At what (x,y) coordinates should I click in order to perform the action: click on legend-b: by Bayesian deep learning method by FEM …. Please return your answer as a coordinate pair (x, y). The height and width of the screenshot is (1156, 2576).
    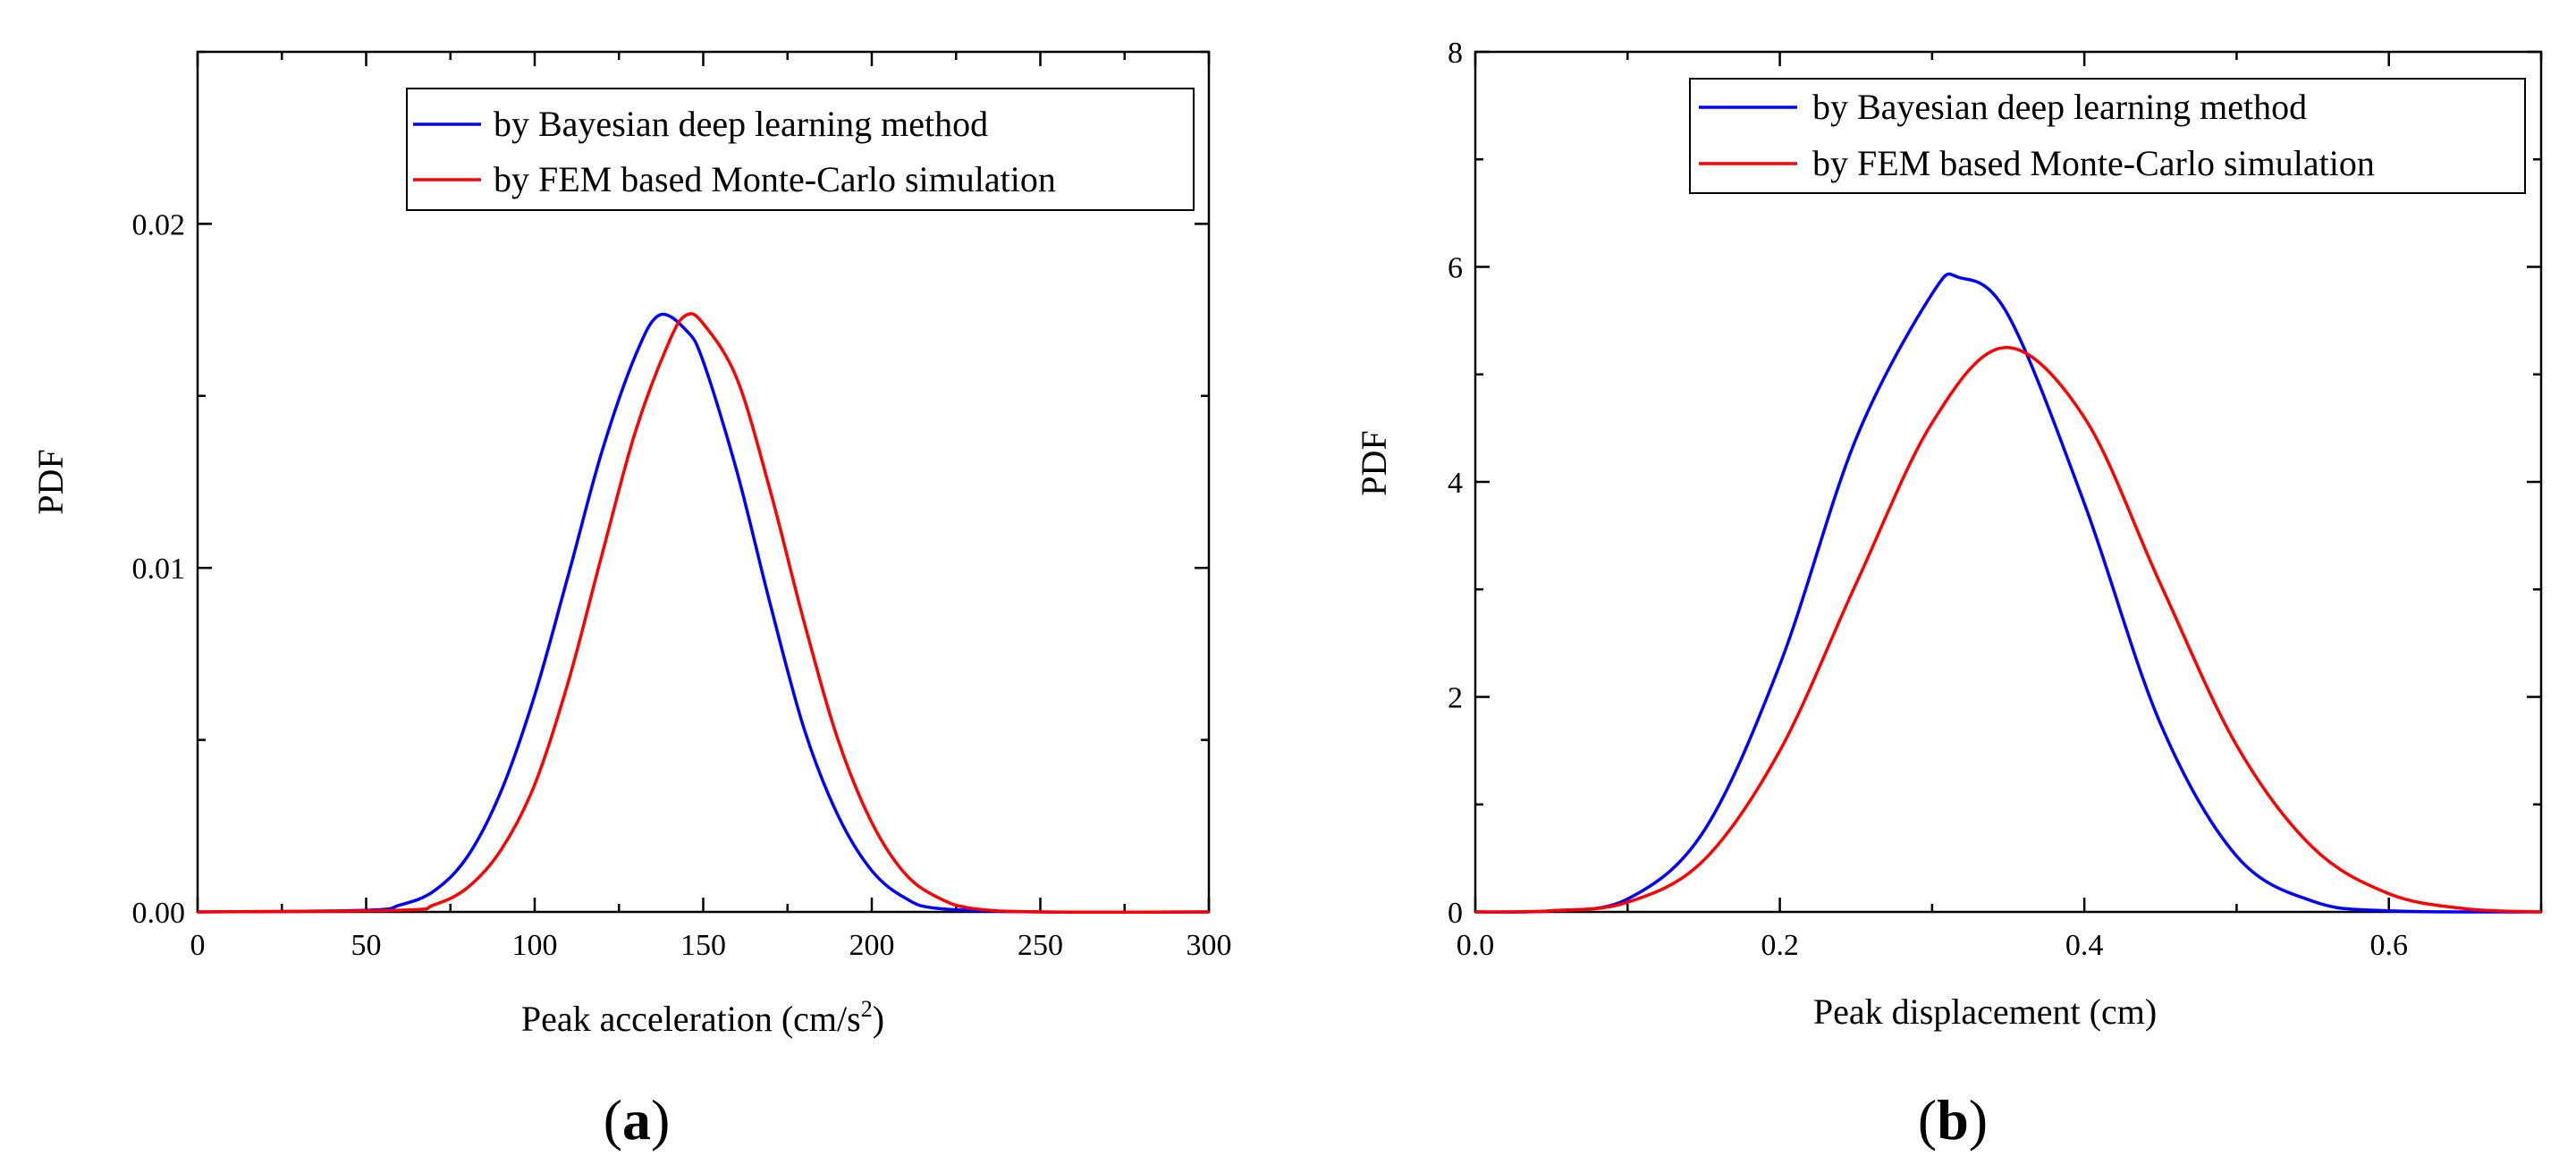
    Looking at the image, I should click on (2107, 136).